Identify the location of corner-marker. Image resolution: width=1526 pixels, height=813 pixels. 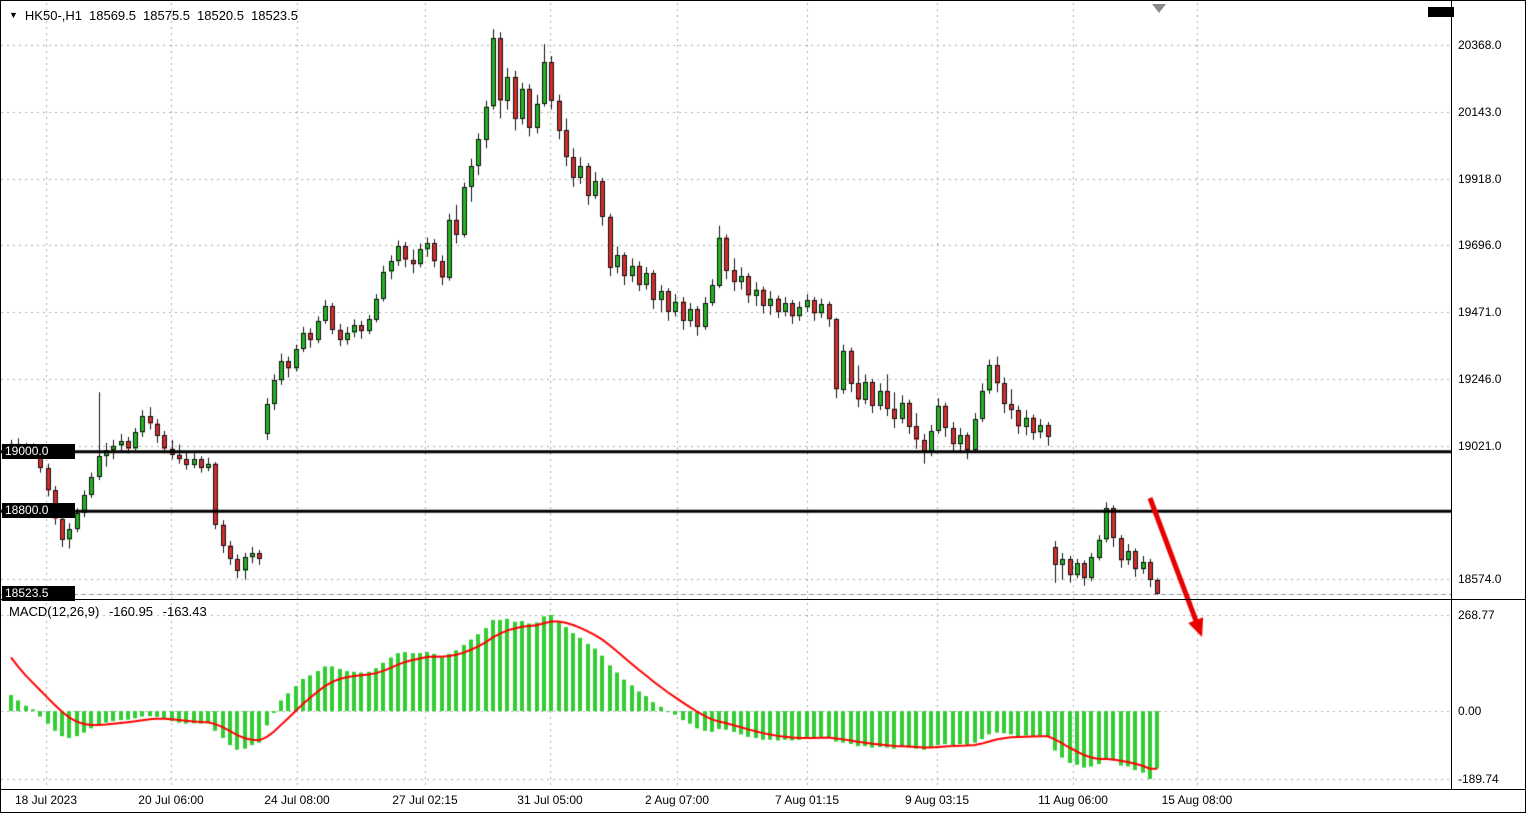
(1441, 12).